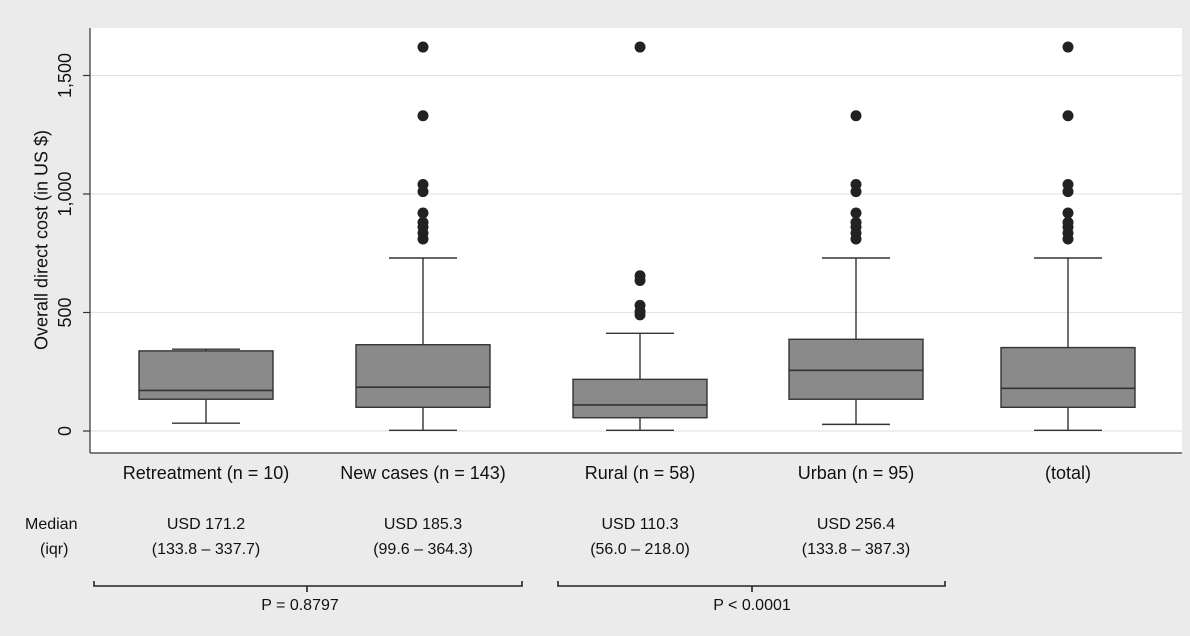  Describe the element at coordinates (423, 524) in the screenshot. I see `median-new-cases: USD 185.3` at that location.